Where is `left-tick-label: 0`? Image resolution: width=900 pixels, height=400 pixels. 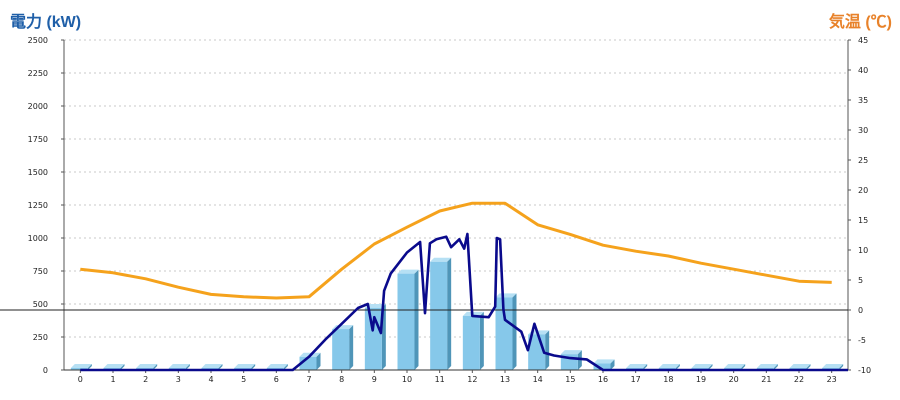 left-tick-label: 0 is located at coordinates (45, 370).